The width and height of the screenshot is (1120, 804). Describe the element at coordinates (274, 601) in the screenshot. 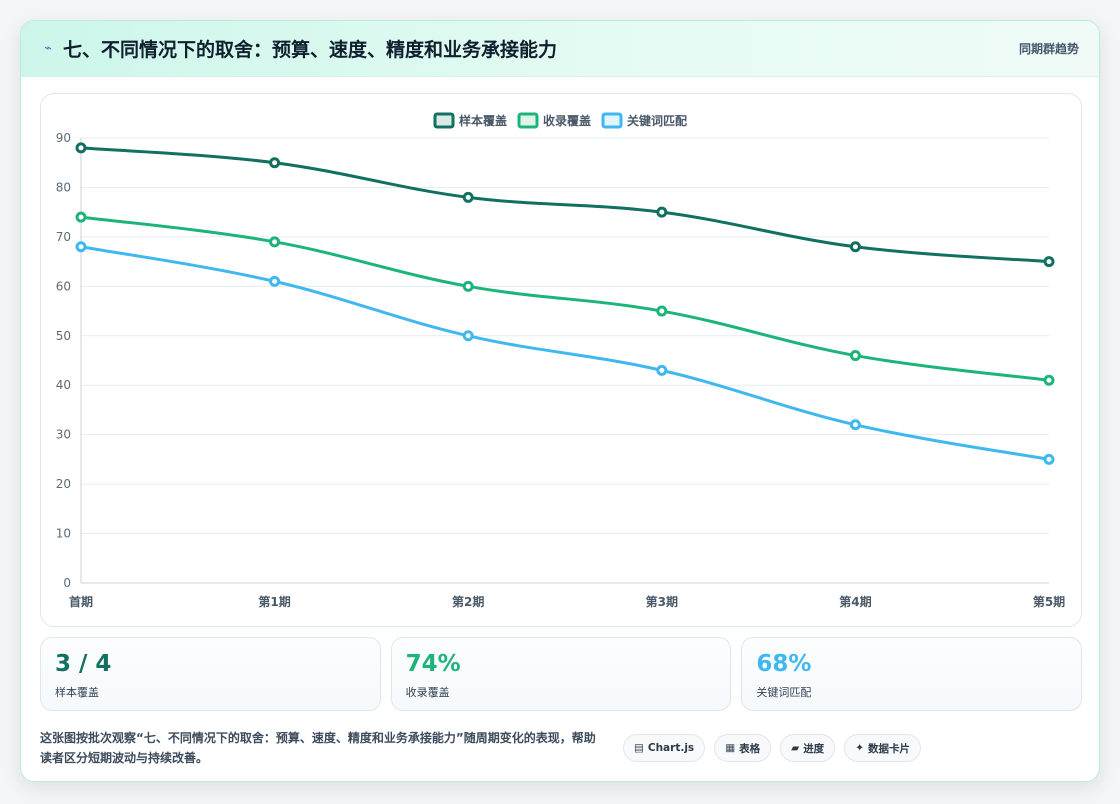

I see `x-tick-label: 第1期` at that location.